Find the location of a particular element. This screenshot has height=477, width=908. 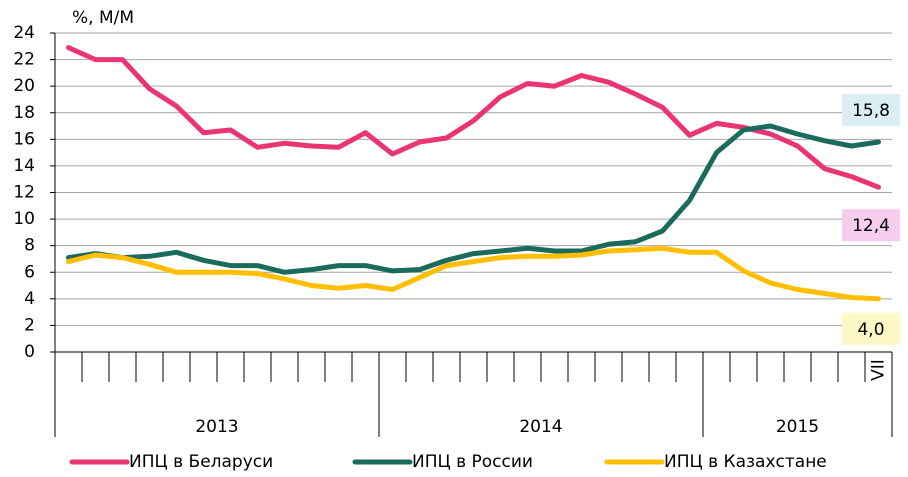

legend-label: ИПЦ в Беларуси is located at coordinates (201, 462).